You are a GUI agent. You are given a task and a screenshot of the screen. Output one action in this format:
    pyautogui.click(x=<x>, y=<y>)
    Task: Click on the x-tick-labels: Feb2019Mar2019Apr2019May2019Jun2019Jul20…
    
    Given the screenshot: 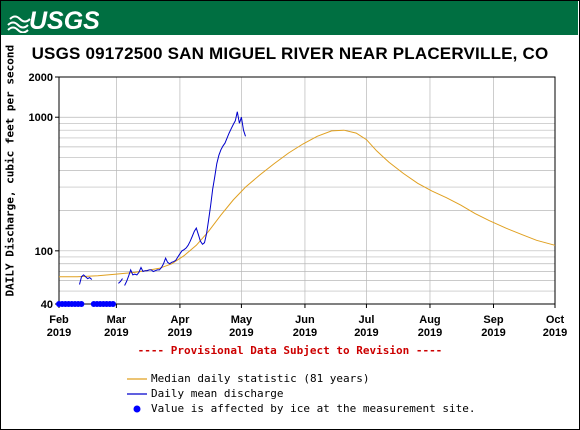 What is the action you would take?
    pyautogui.click(x=307, y=326)
    